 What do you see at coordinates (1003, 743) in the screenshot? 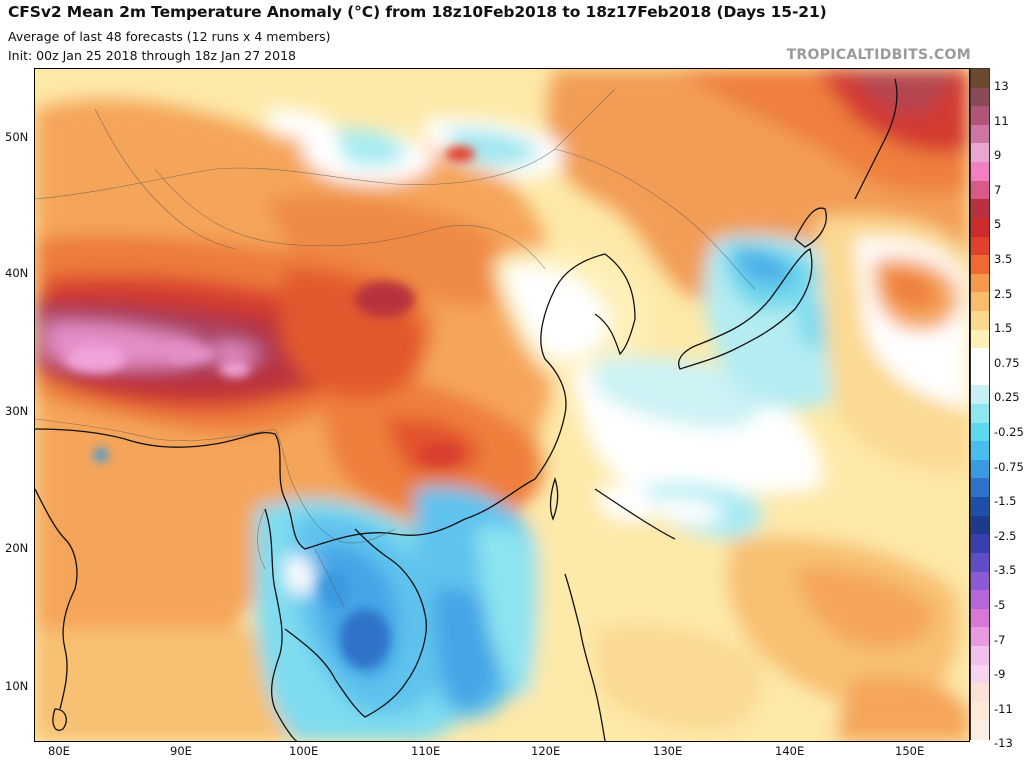
I see `colorbar-label: -13` at bounding box center [1003, 743].